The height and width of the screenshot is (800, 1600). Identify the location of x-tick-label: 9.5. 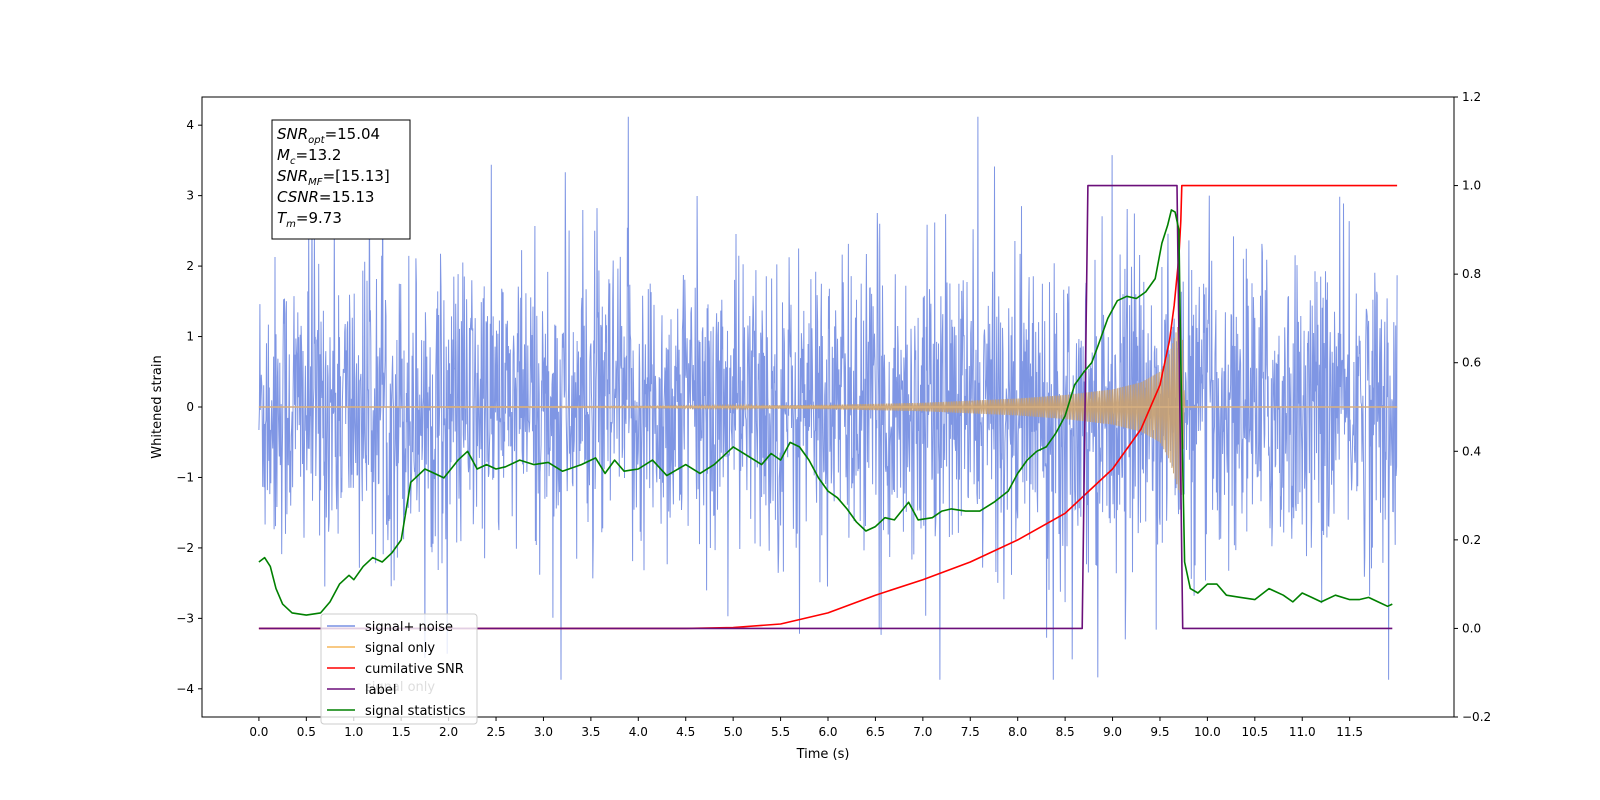
(1159, 732).